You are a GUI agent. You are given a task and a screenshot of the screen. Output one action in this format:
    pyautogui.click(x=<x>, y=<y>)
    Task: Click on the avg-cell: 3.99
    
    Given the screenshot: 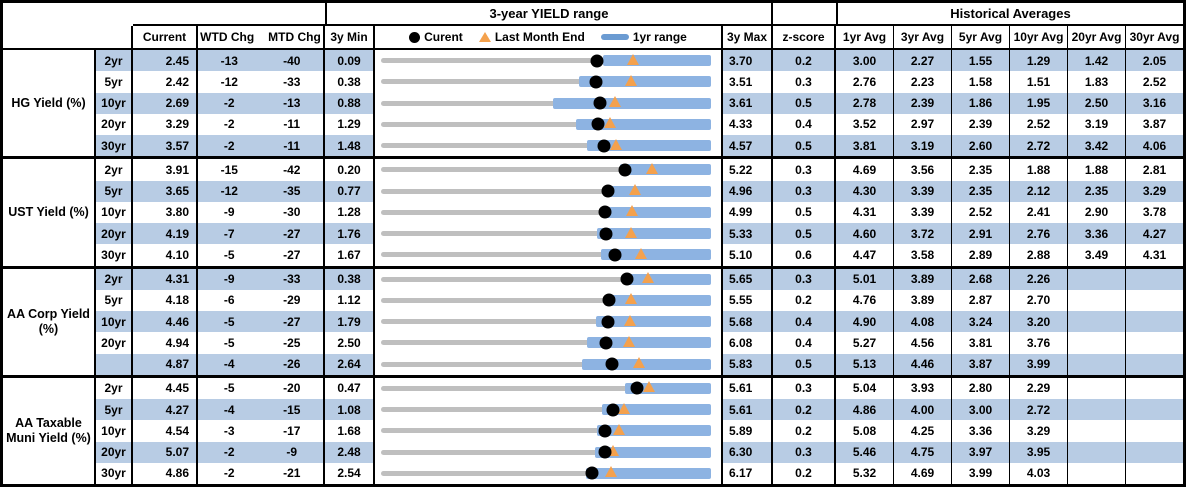 What is the action you would take?
    pyautogui.click(x=981, y=473)
    